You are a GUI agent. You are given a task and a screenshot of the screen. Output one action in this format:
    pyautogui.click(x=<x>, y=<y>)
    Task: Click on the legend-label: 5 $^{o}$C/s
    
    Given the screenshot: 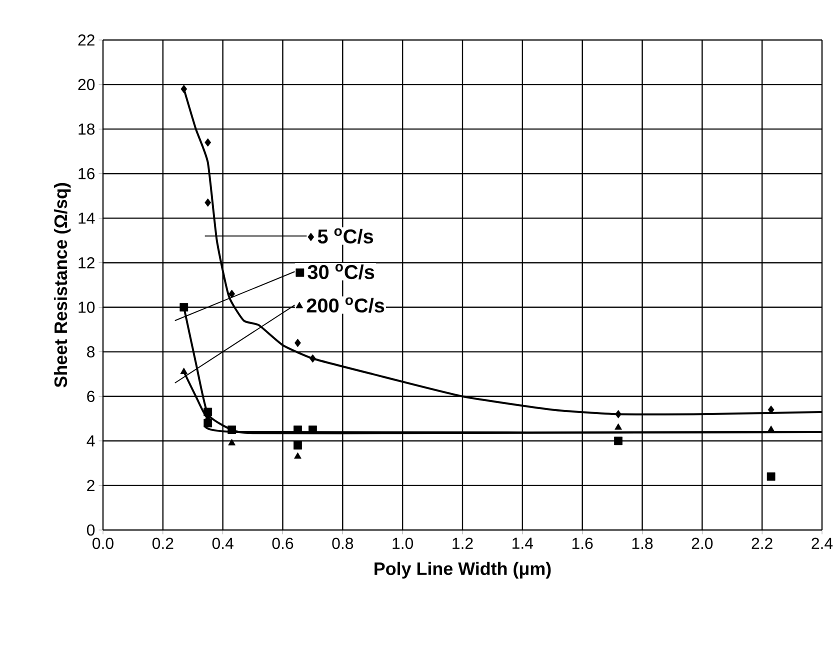 What is the action you would take?
    pyautogui.click(x=346, y=236)
    